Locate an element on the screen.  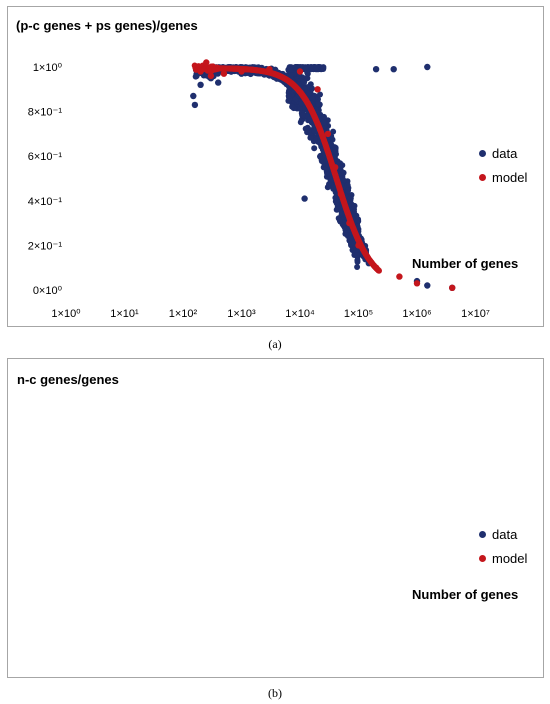
x-tick-label: 1×10⁷ is located at coordinates (475, 314).